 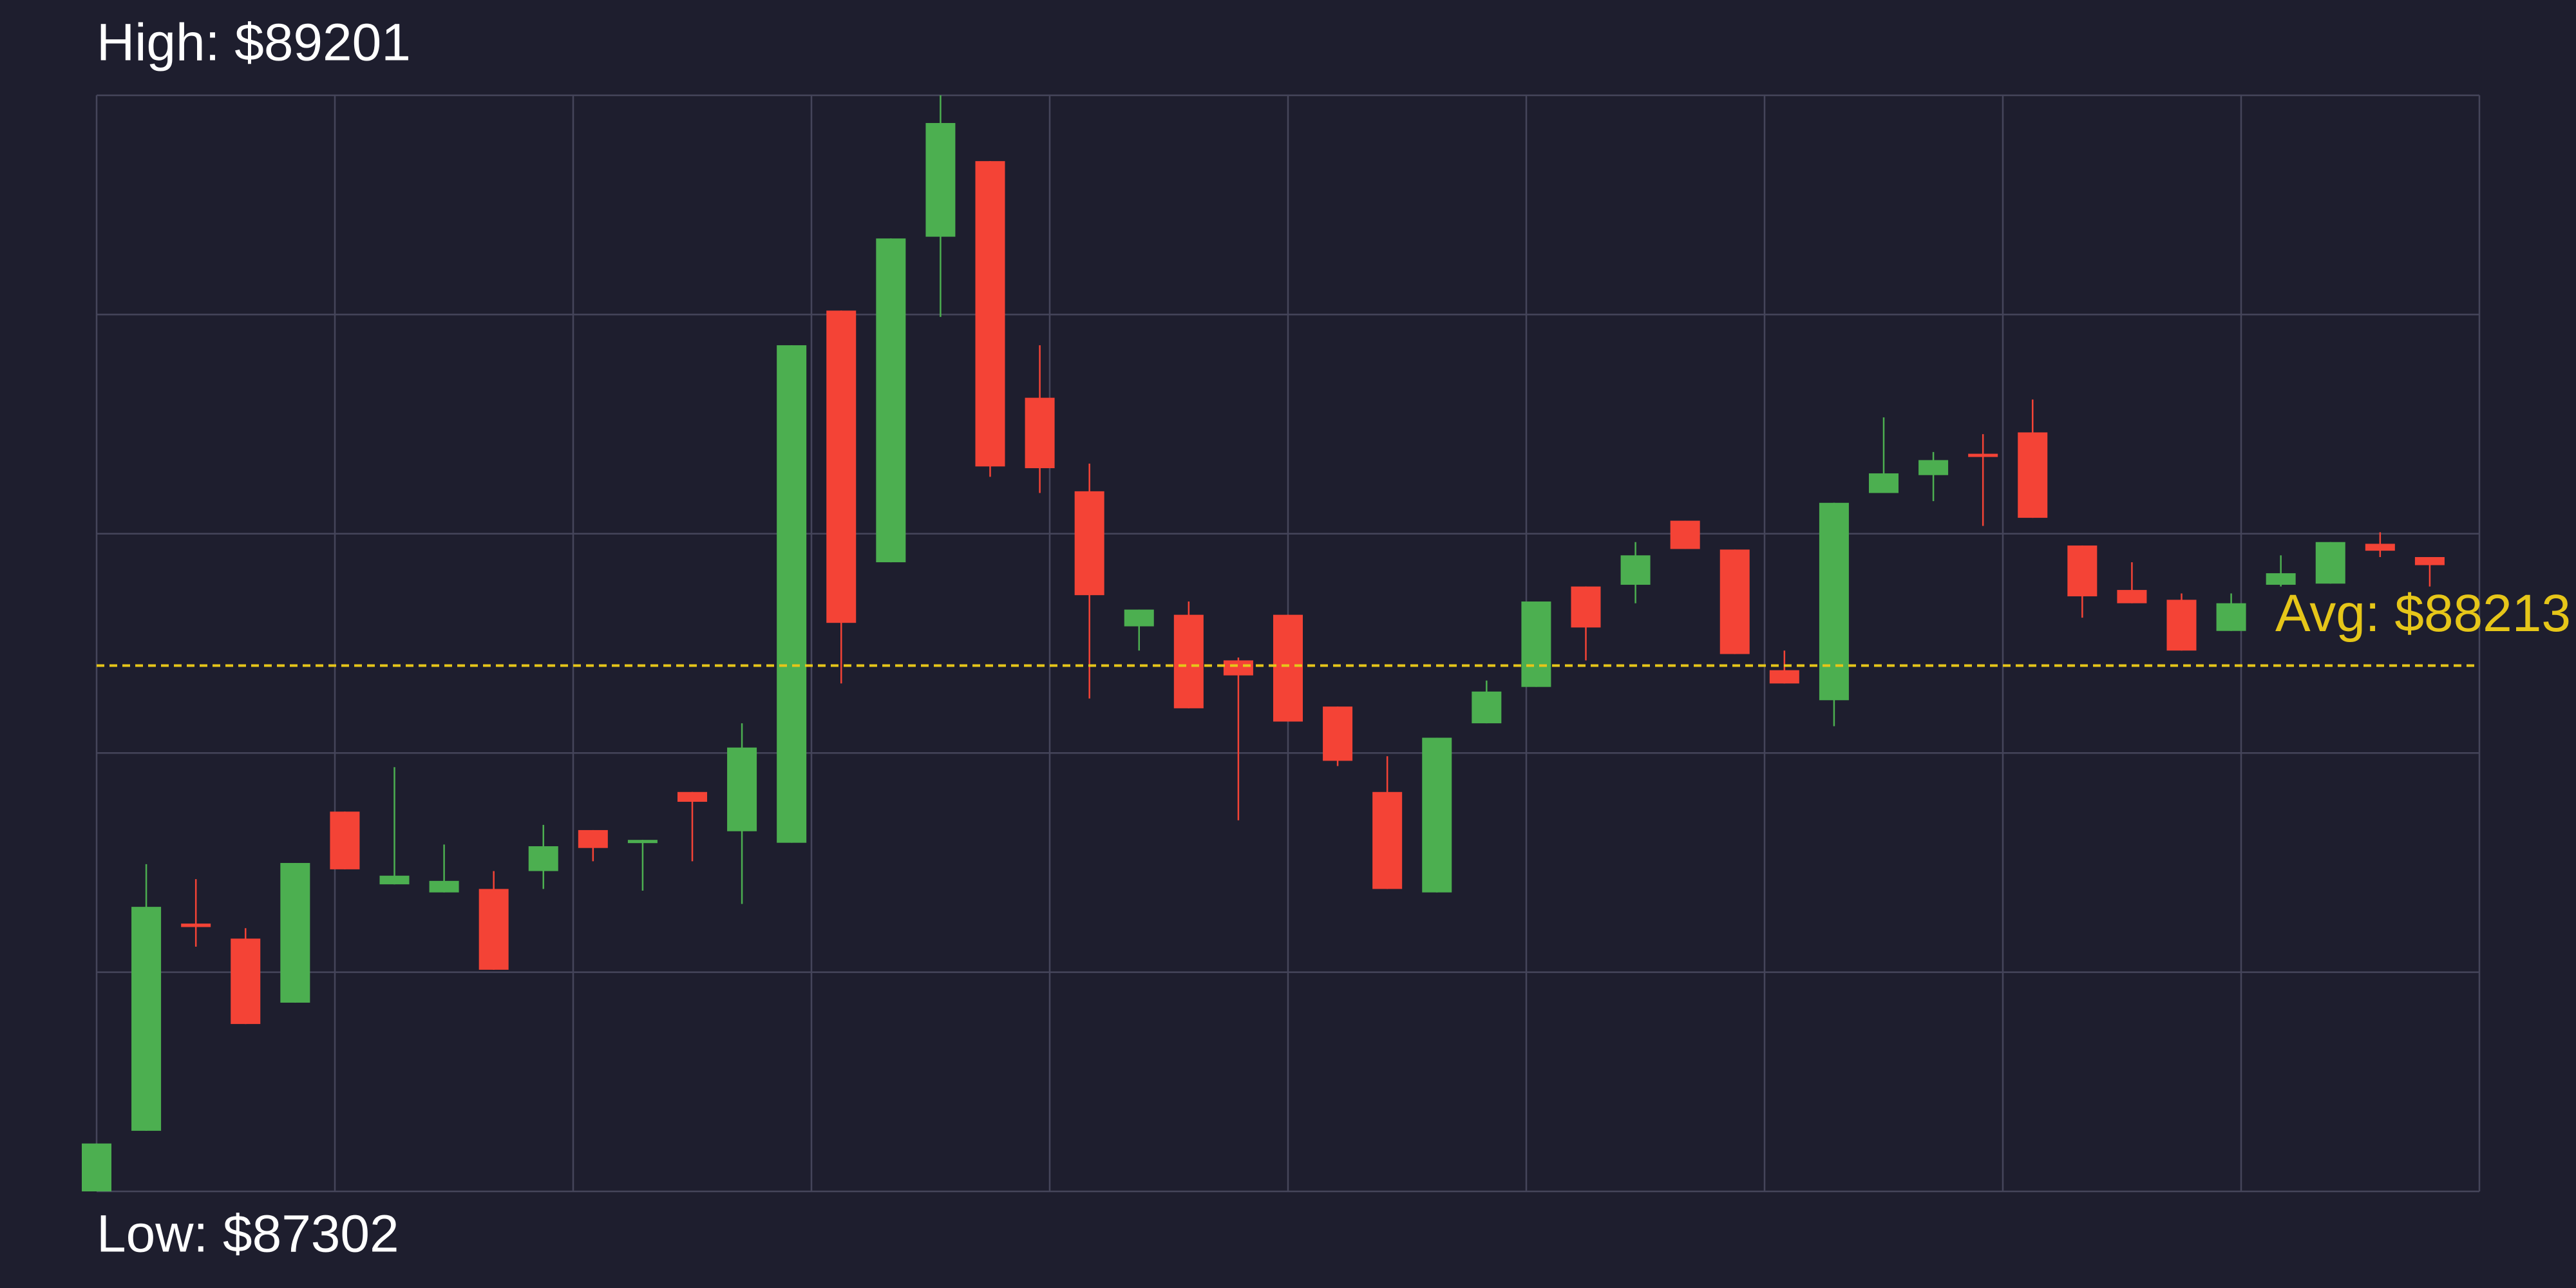 What do you see at coordinates (248, 1234) in the screenshot?
I see `low-label: Low: $87302` at bounding box center [248, 1234].